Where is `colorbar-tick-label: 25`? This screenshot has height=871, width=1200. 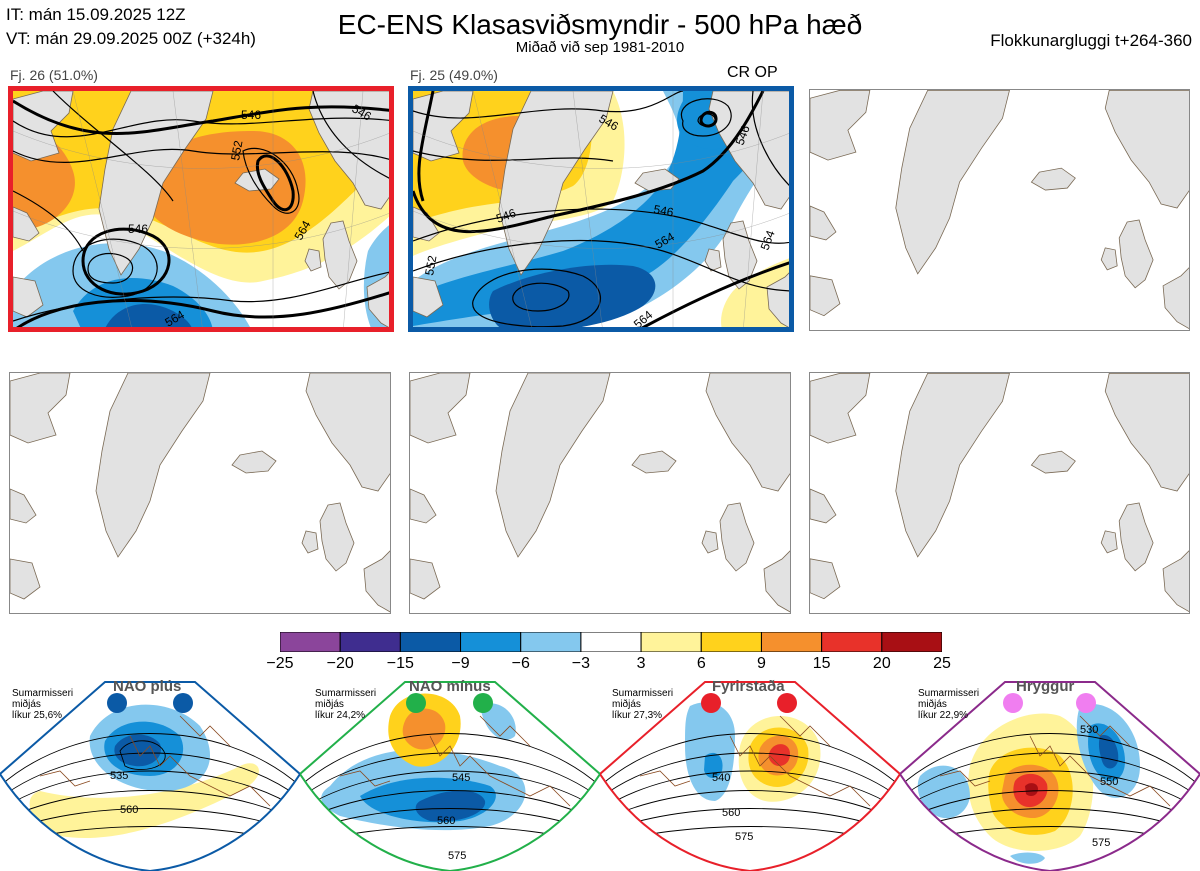 colorbar-tick-label: 25 is located at coordinates (942, 663).